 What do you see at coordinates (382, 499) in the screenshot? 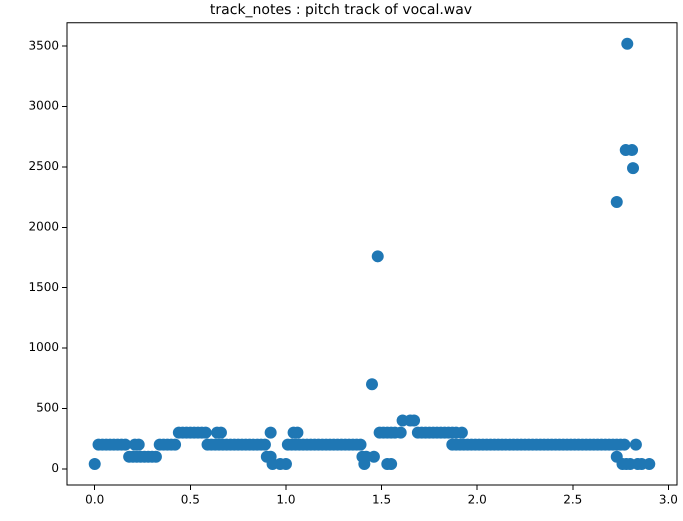
I see `x-tick-label: 1.5` at bounding box center [382, 499].